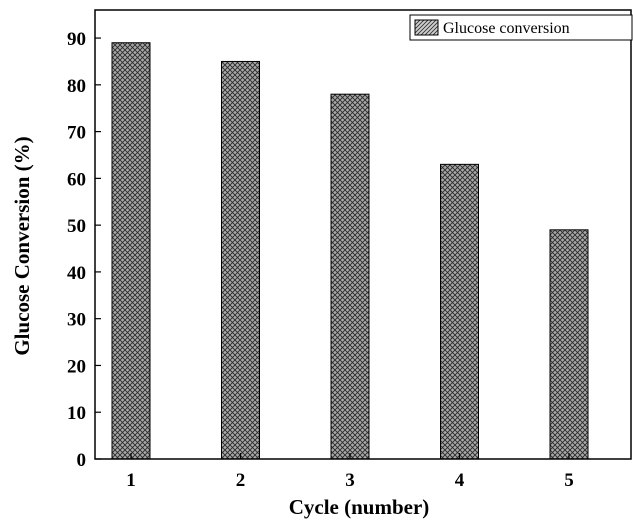 The height and width of the screenshot is (521, 633). Describe the element at coordinates (22, 245) in the screenshot. I see `y-axis-title: Glucose Conversion (%)` at that location.